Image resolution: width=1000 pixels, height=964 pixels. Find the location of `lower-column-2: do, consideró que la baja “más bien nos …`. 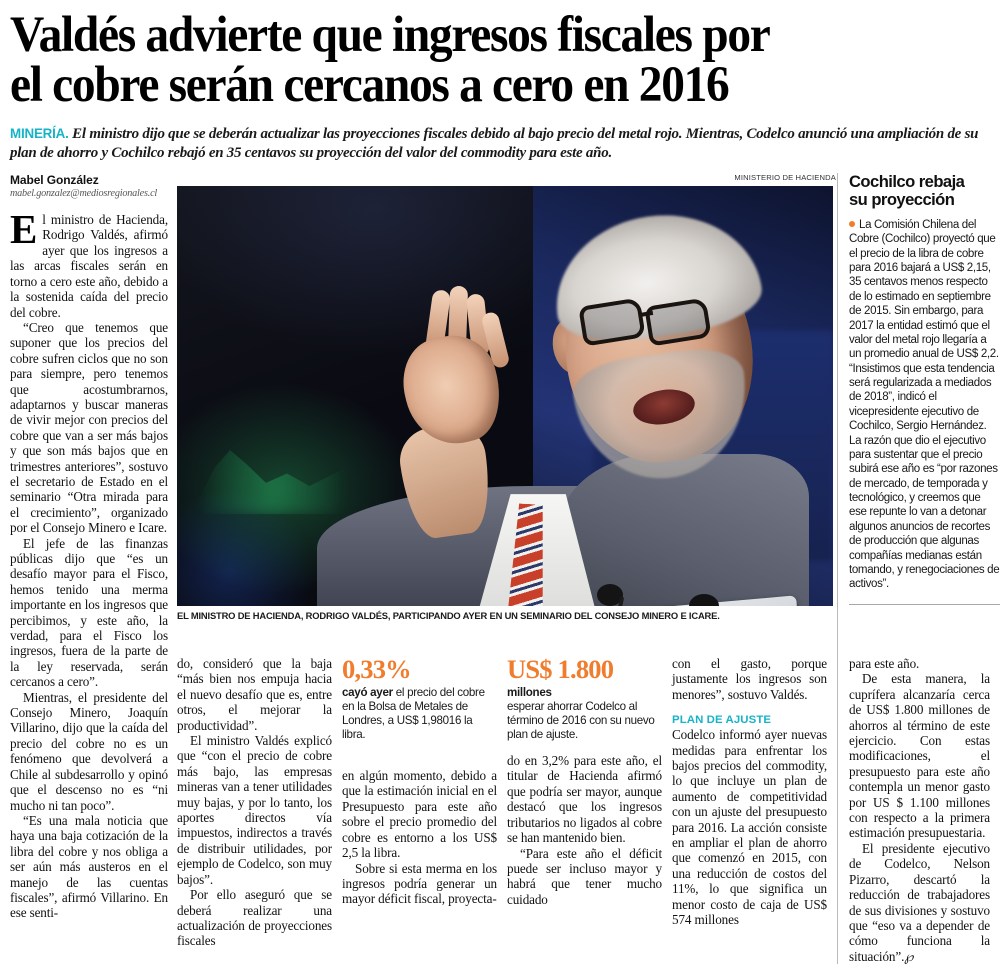

lower-column-2: do, consideró que la baja “más bien nos … is located at coordinates (259, 810).